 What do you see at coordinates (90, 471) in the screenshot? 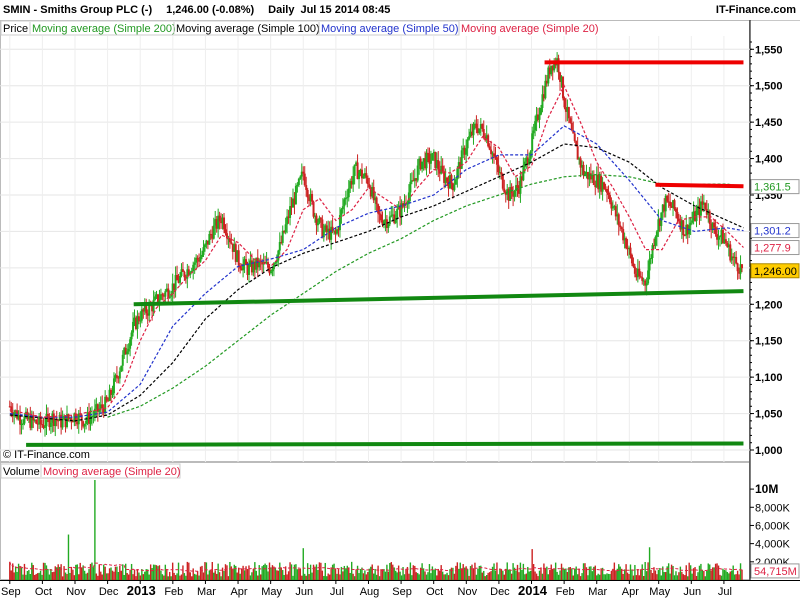
I see `volume-legend: Volume Moving average (Simple 20)` at bounding box center [90, 471].